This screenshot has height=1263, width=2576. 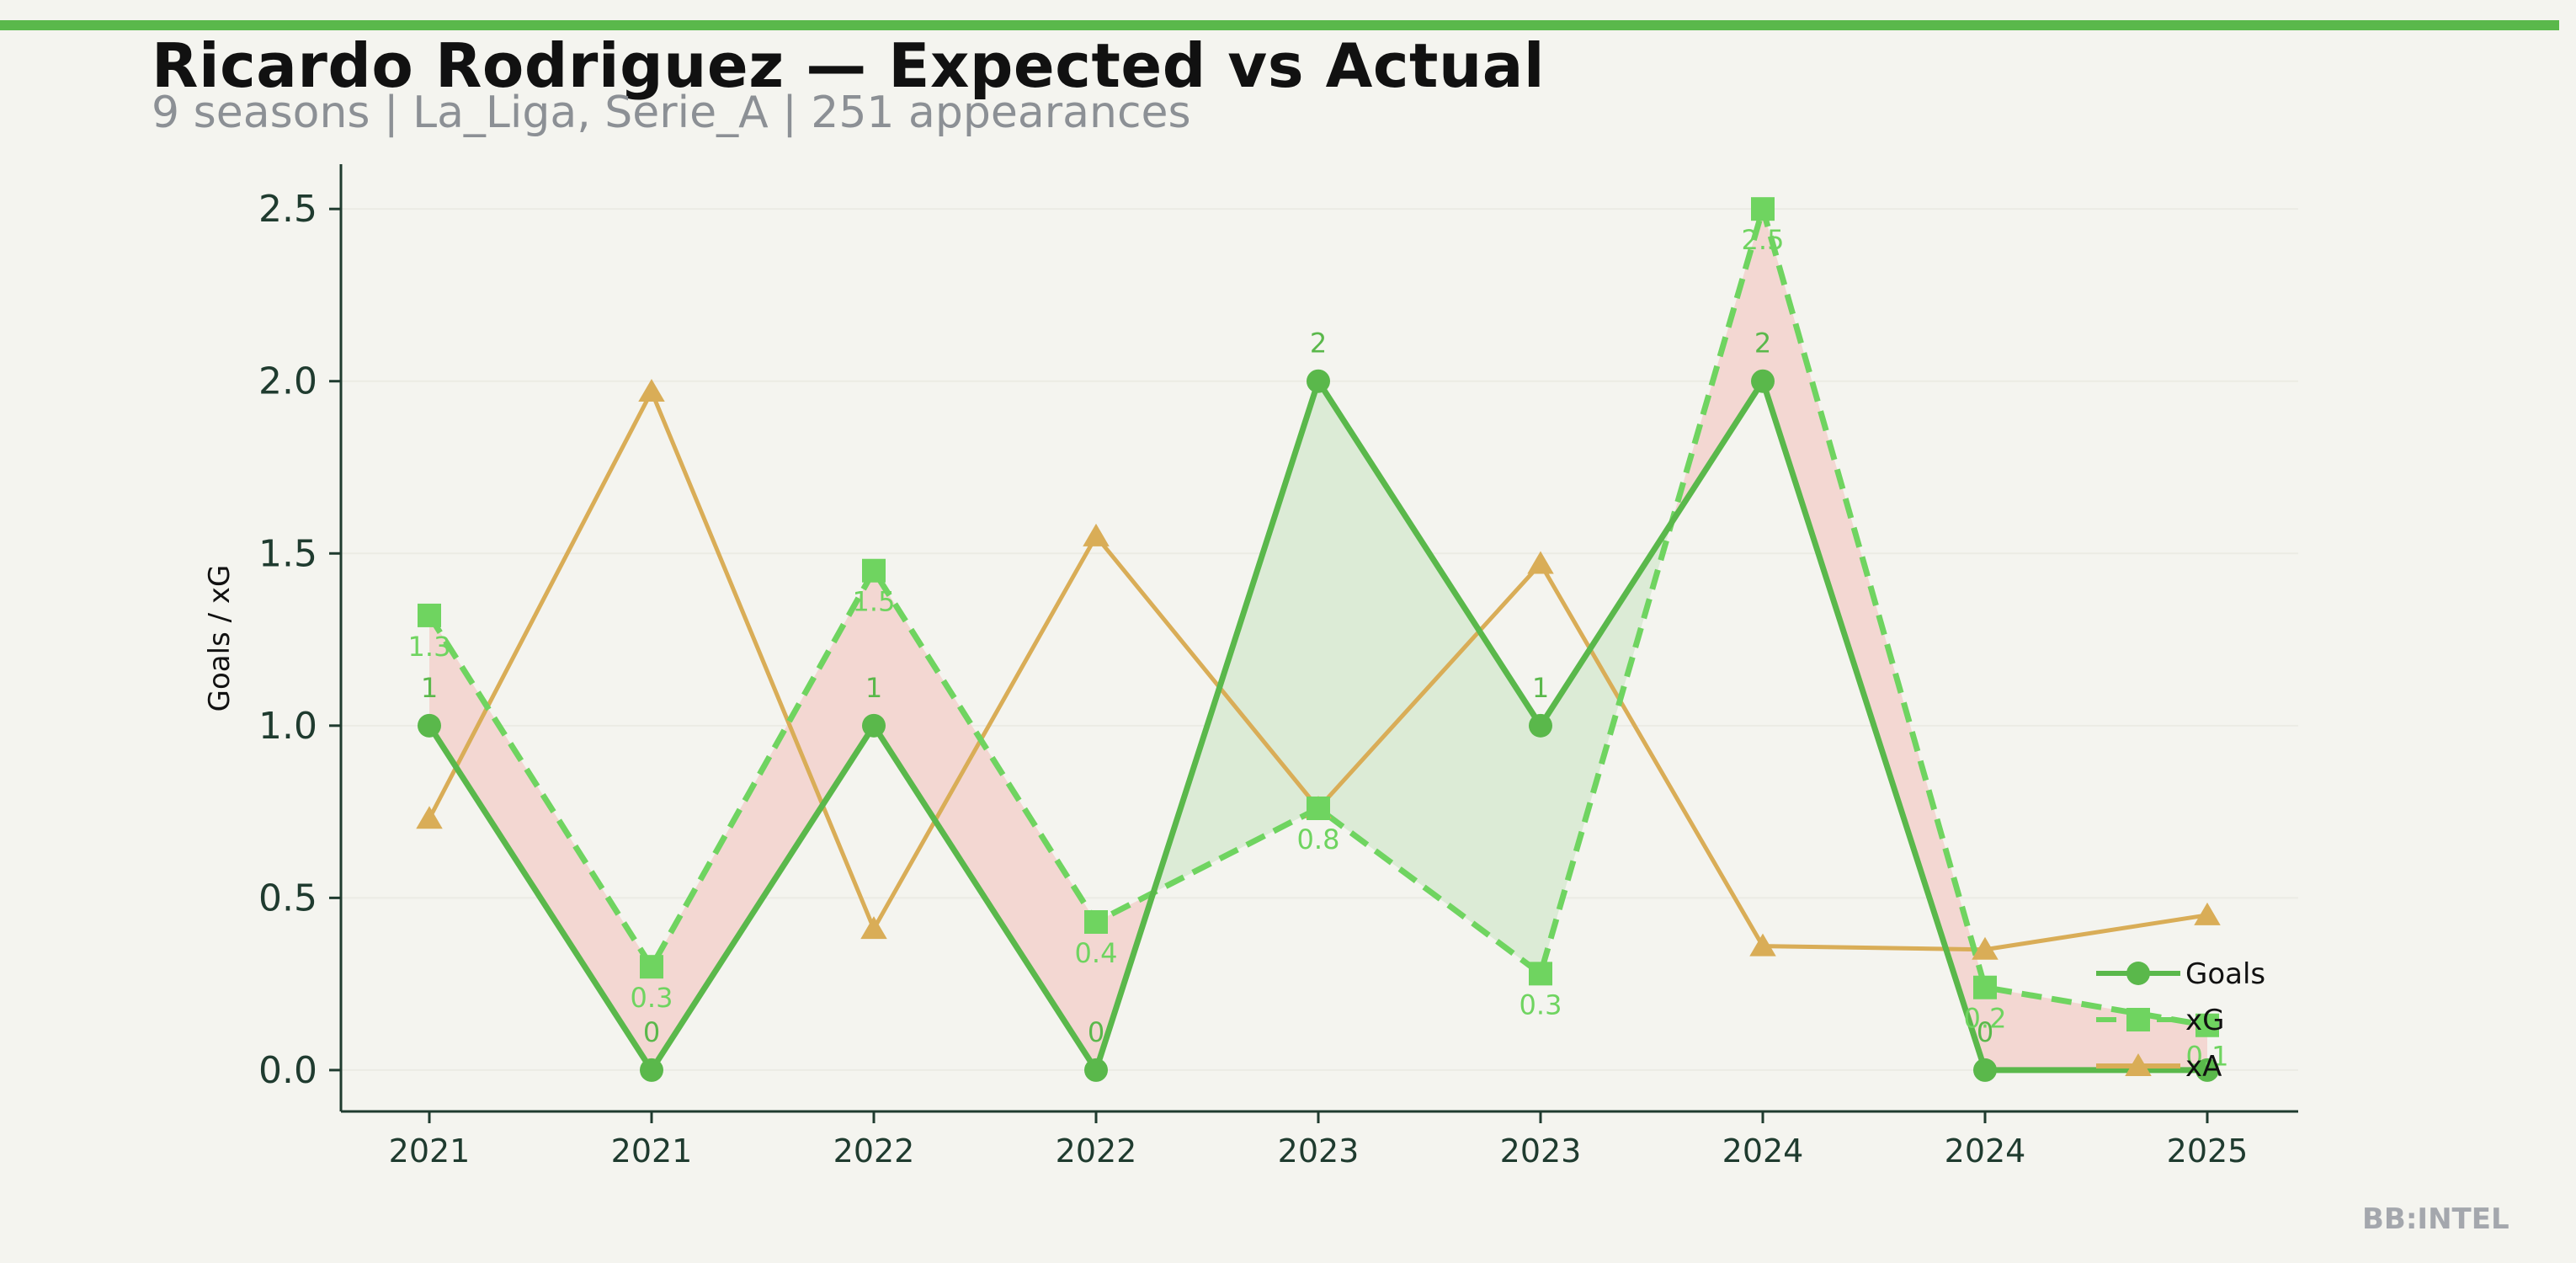 What do you see at coordinates (2138, 1019) in the screenshot?
I see `legend-square-marker` at bounding box center [2138, 1019].